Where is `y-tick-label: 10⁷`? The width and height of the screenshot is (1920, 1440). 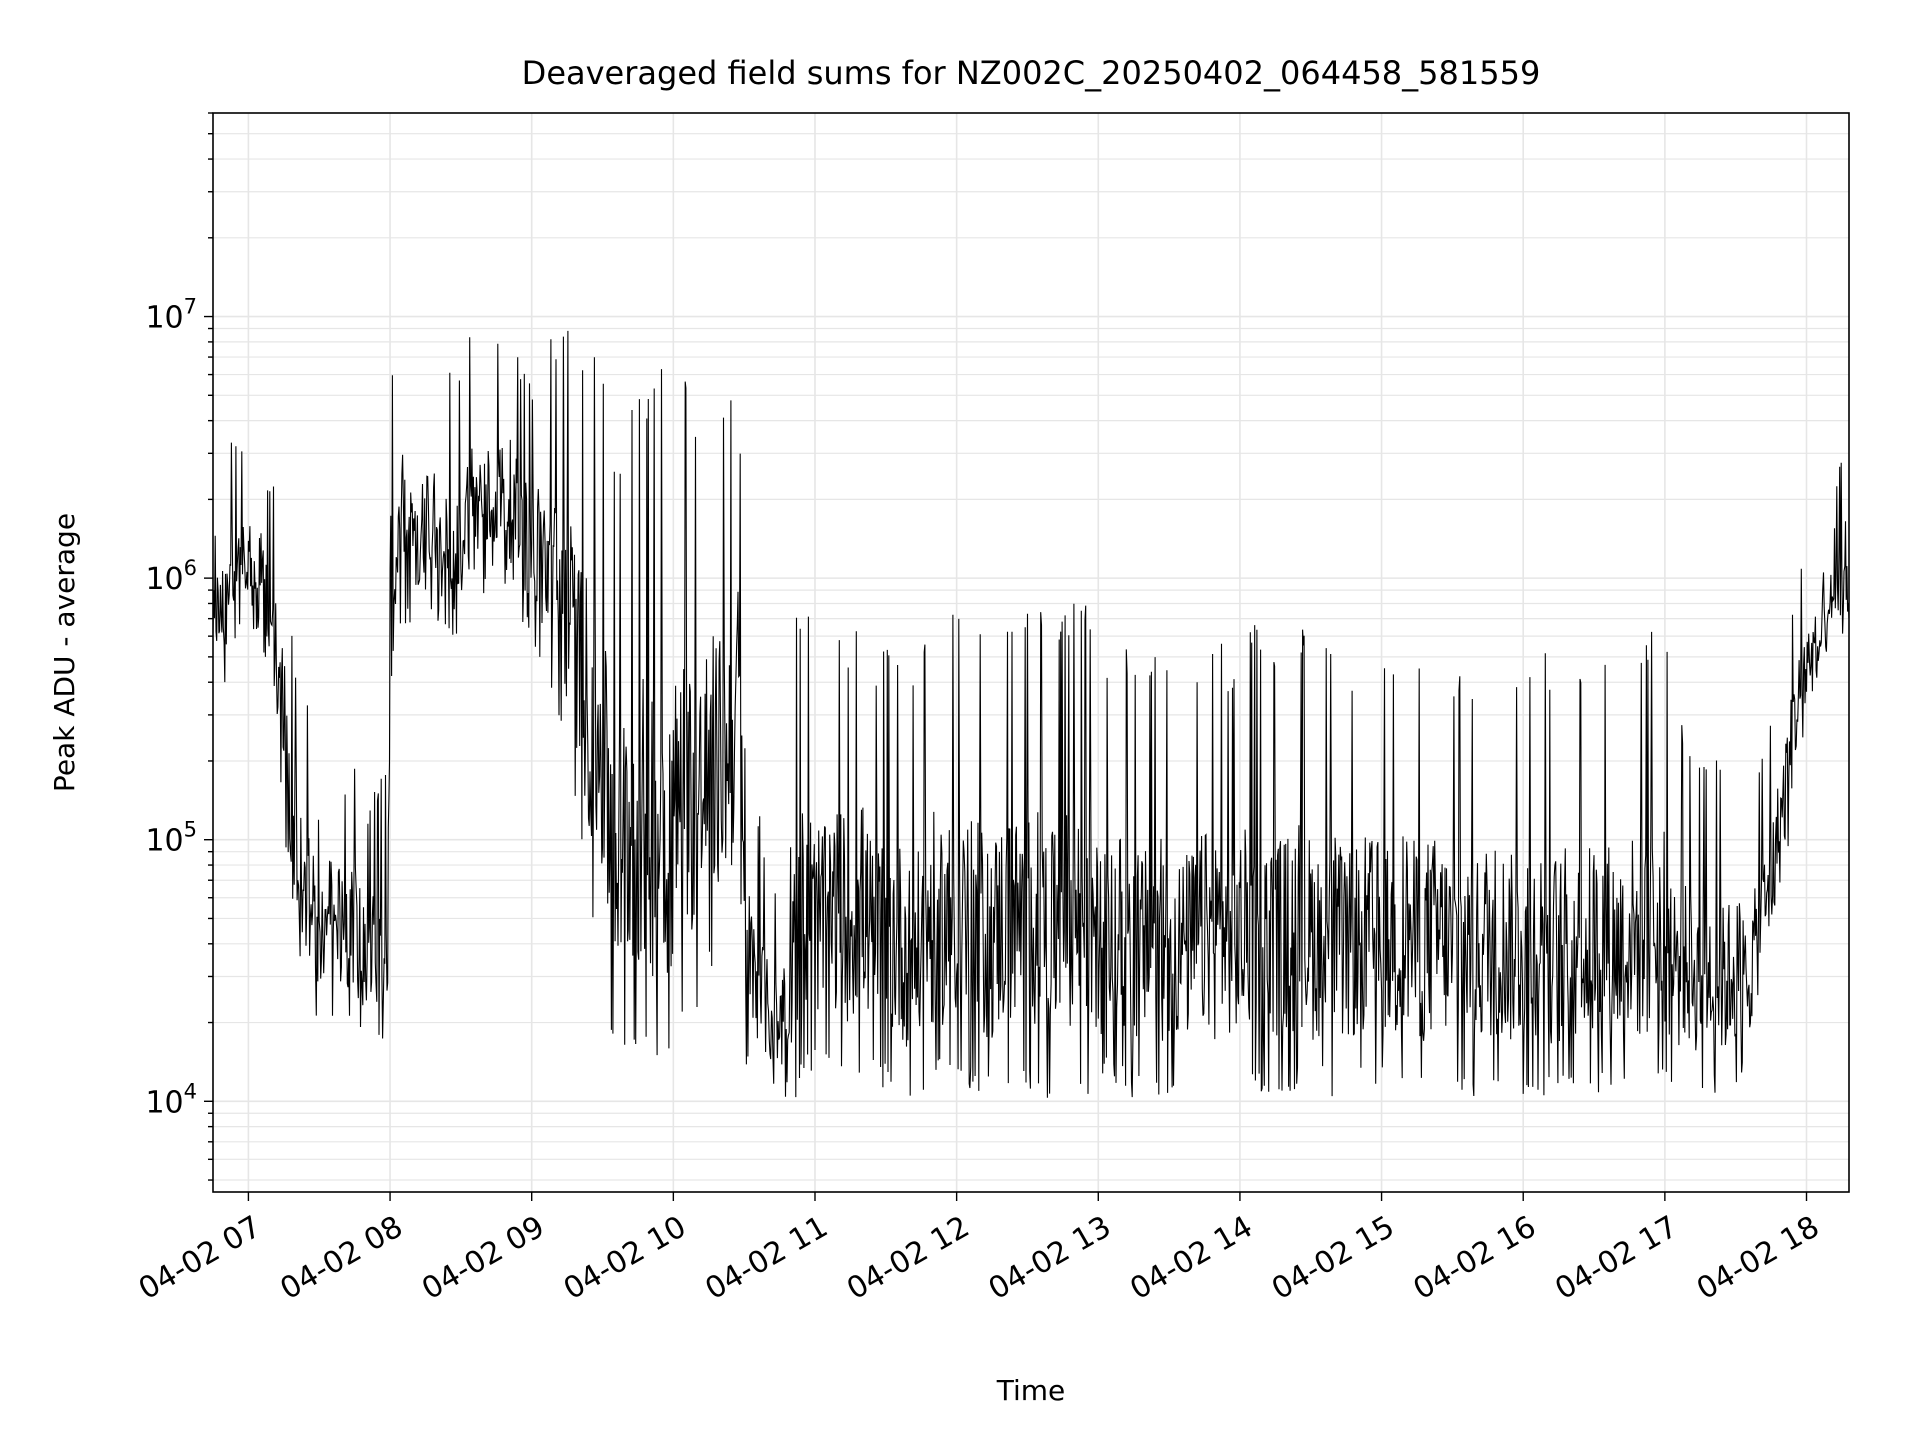
y-tick-label: 10⁷ is located at coordinates (171, 315).